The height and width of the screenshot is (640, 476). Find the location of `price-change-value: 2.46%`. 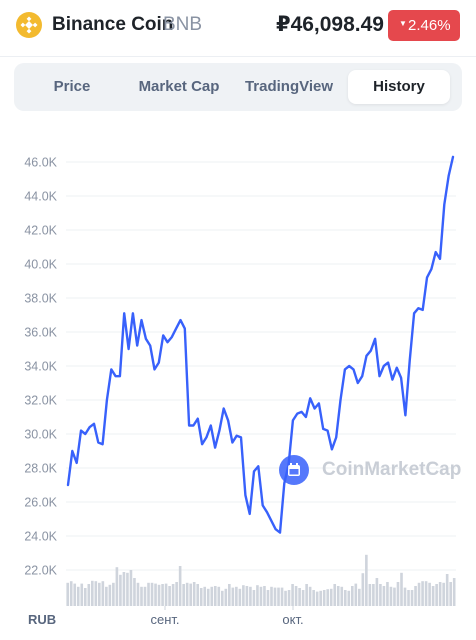

price-change-value: 2.46% is located at coordinates (429, 25).